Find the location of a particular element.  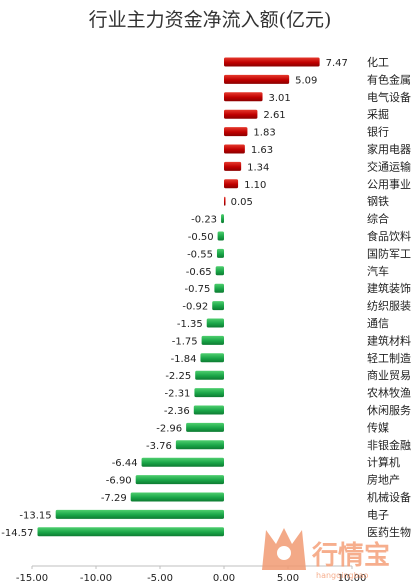

category-label-24: 房地产 is located at coordinates (383, 480).